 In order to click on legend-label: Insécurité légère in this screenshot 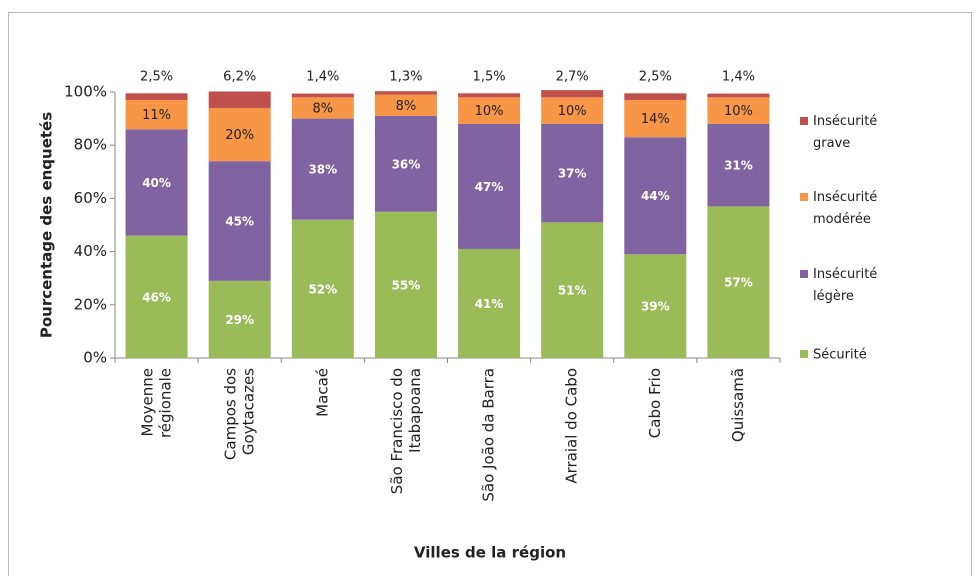, I will do `click(845, 285)`.